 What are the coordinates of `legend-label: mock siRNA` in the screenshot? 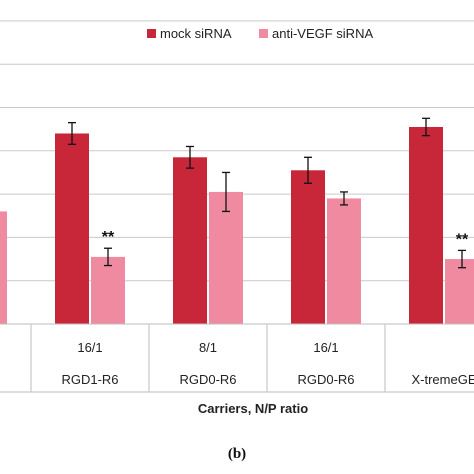 It's located at (196, 33).